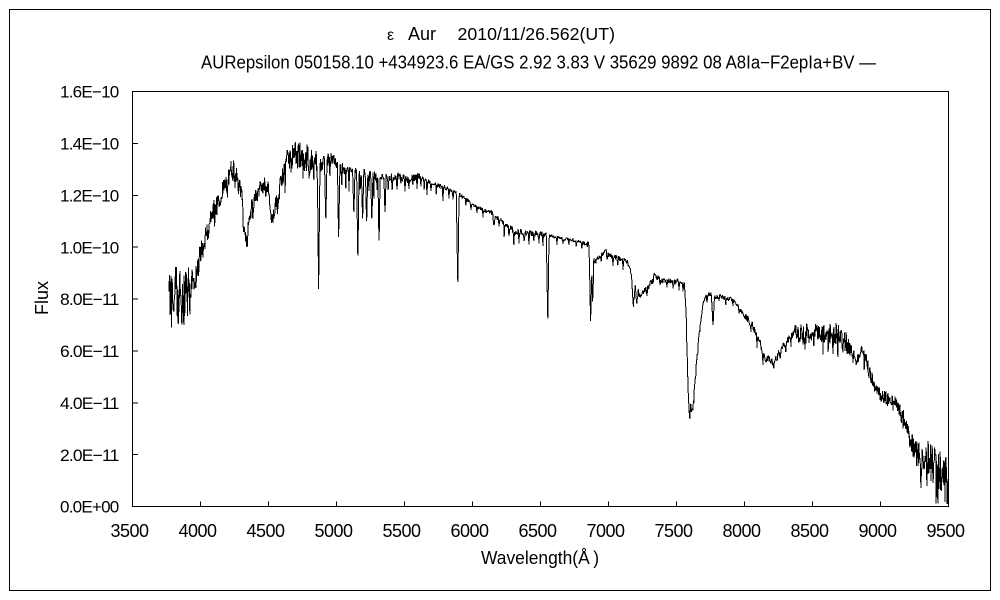  What do you see at coordinates (89, 247) in the screenshot?
I see `svg-text: 1.0E−10` at bounding box center [89, 247].